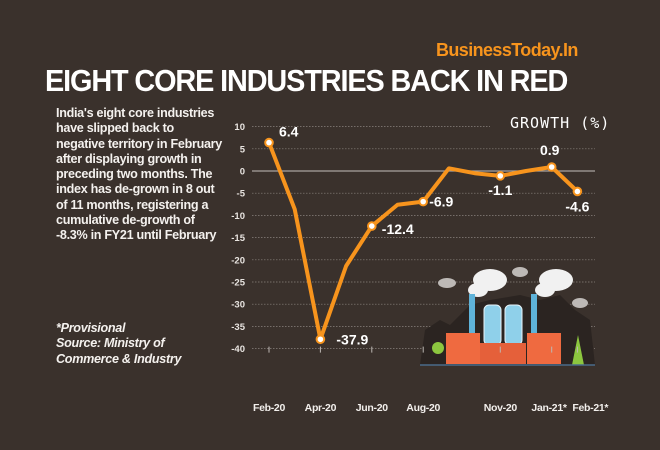 The width and height of the screenshot is (660, 450). Describe the element at coordinates (398, 229) in the screenshot. I see `data-label: -12.4` at that location.